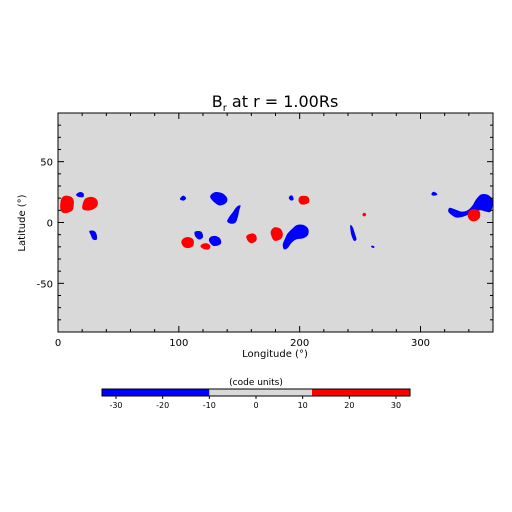 Image resolution: width=512 pixels, height=512 pixels. What do you see at coordinates (115, 405) in the screenshot?
I see `colorbar-tick-label: -30` at bounding box center [115, 405].